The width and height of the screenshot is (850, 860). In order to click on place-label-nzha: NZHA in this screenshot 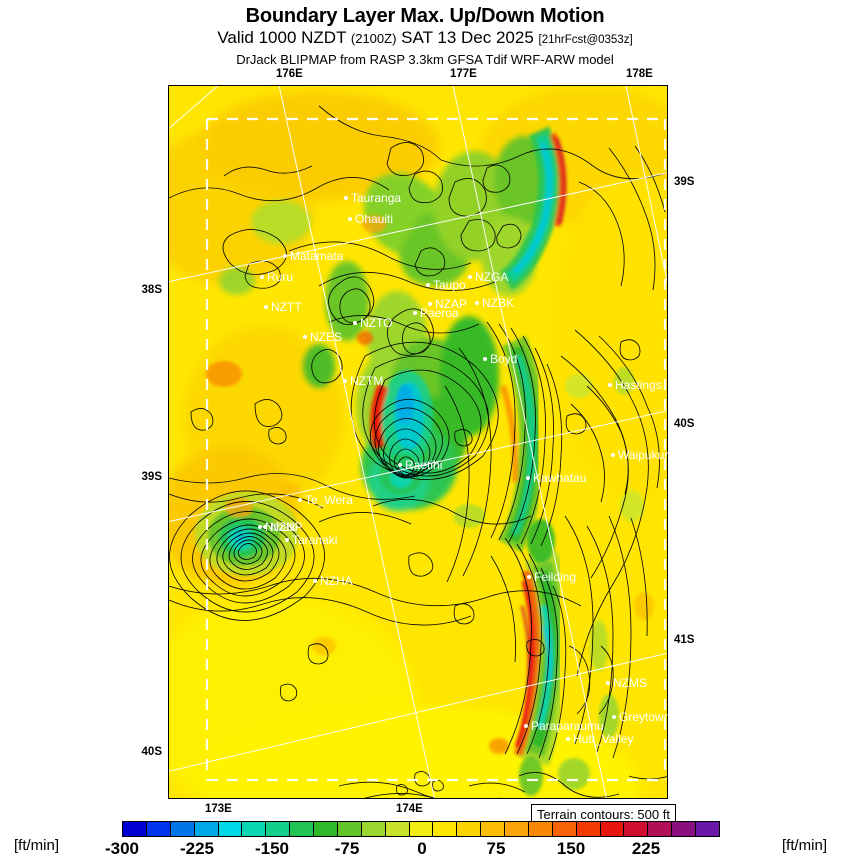, I will do `click(333, 581)`.